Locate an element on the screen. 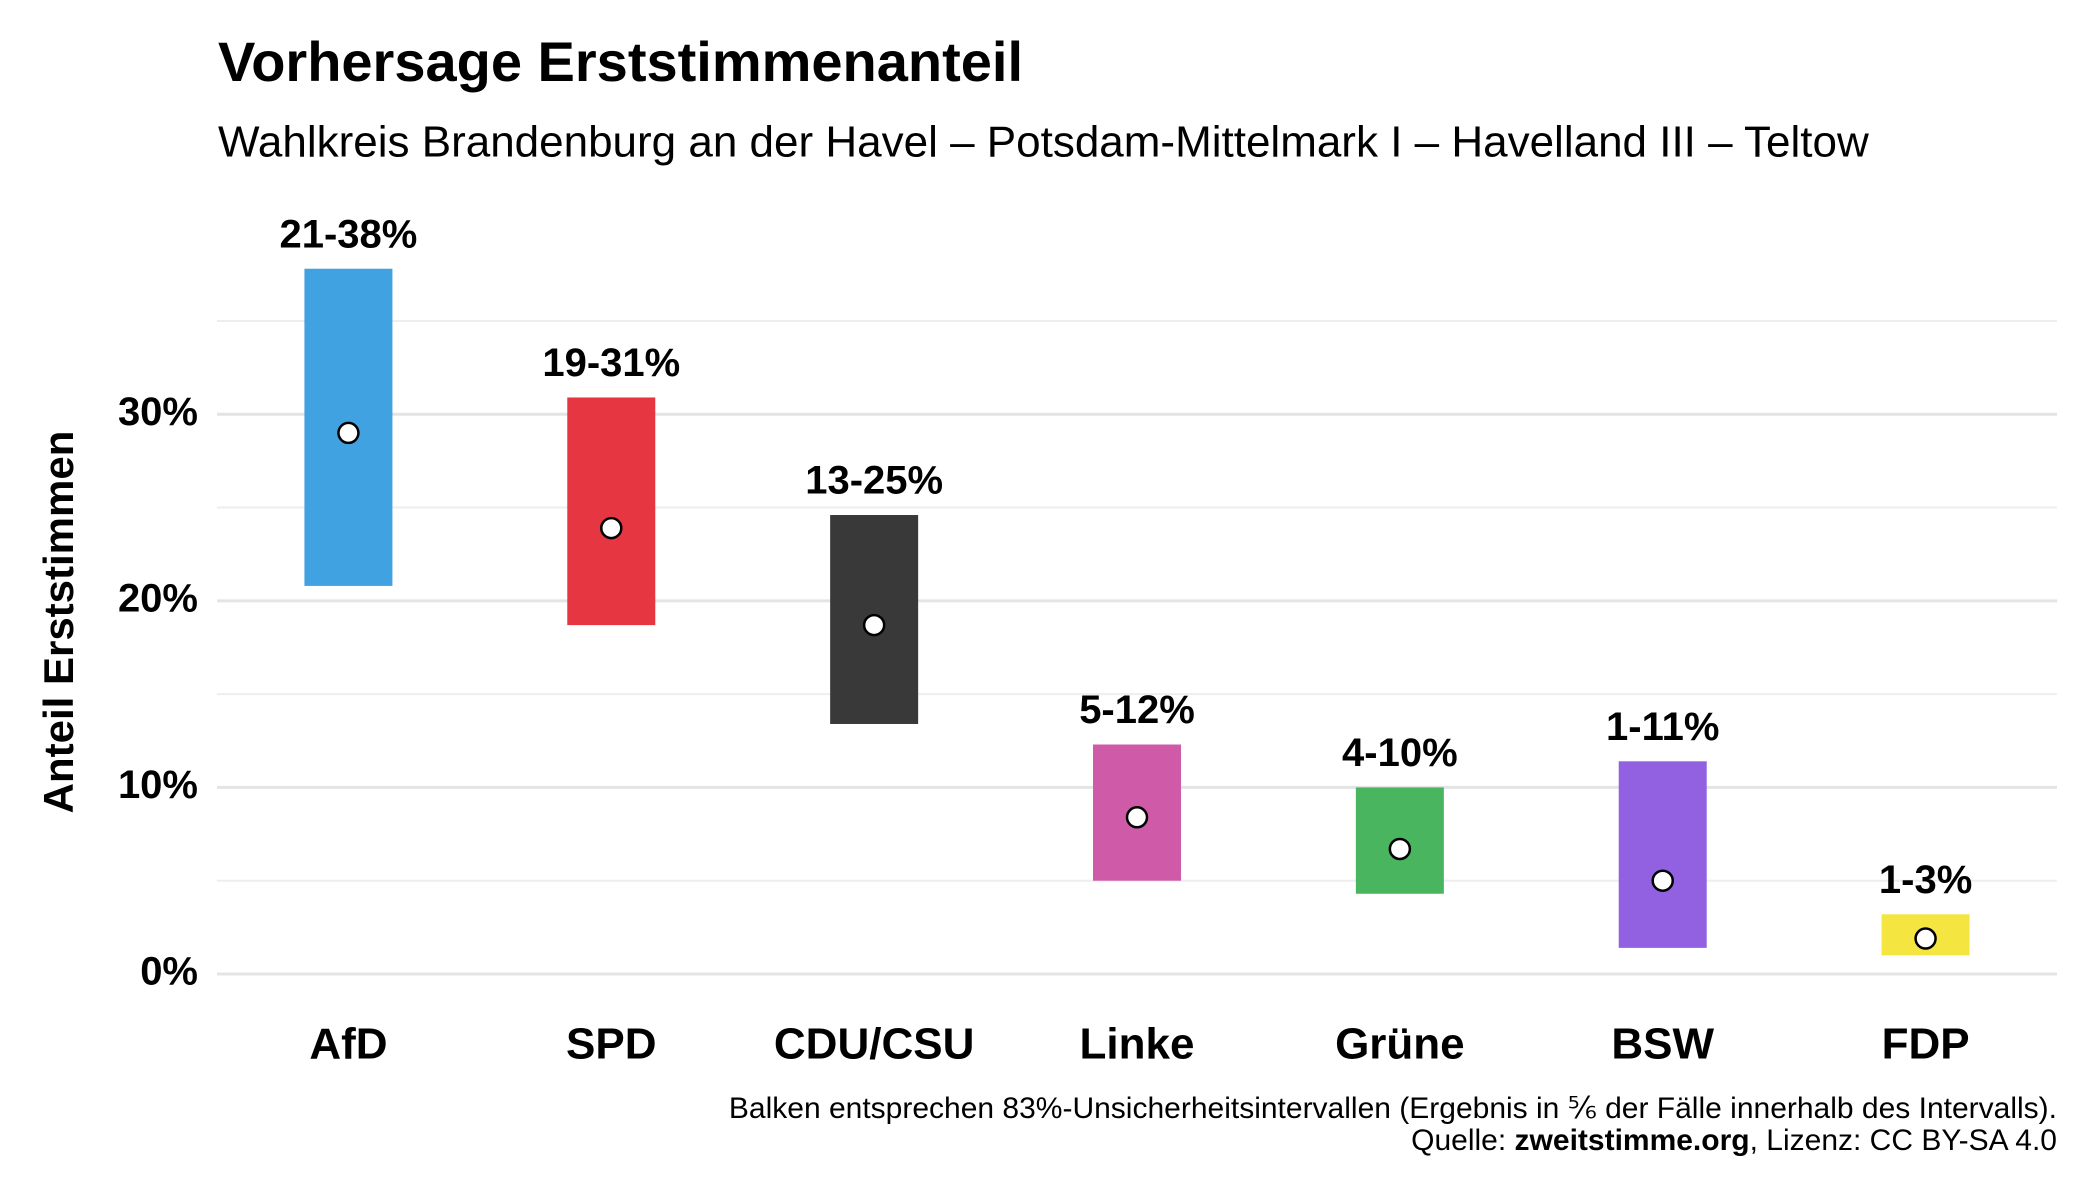  y-tick-label: 10% is located at coordinates (158, 785).